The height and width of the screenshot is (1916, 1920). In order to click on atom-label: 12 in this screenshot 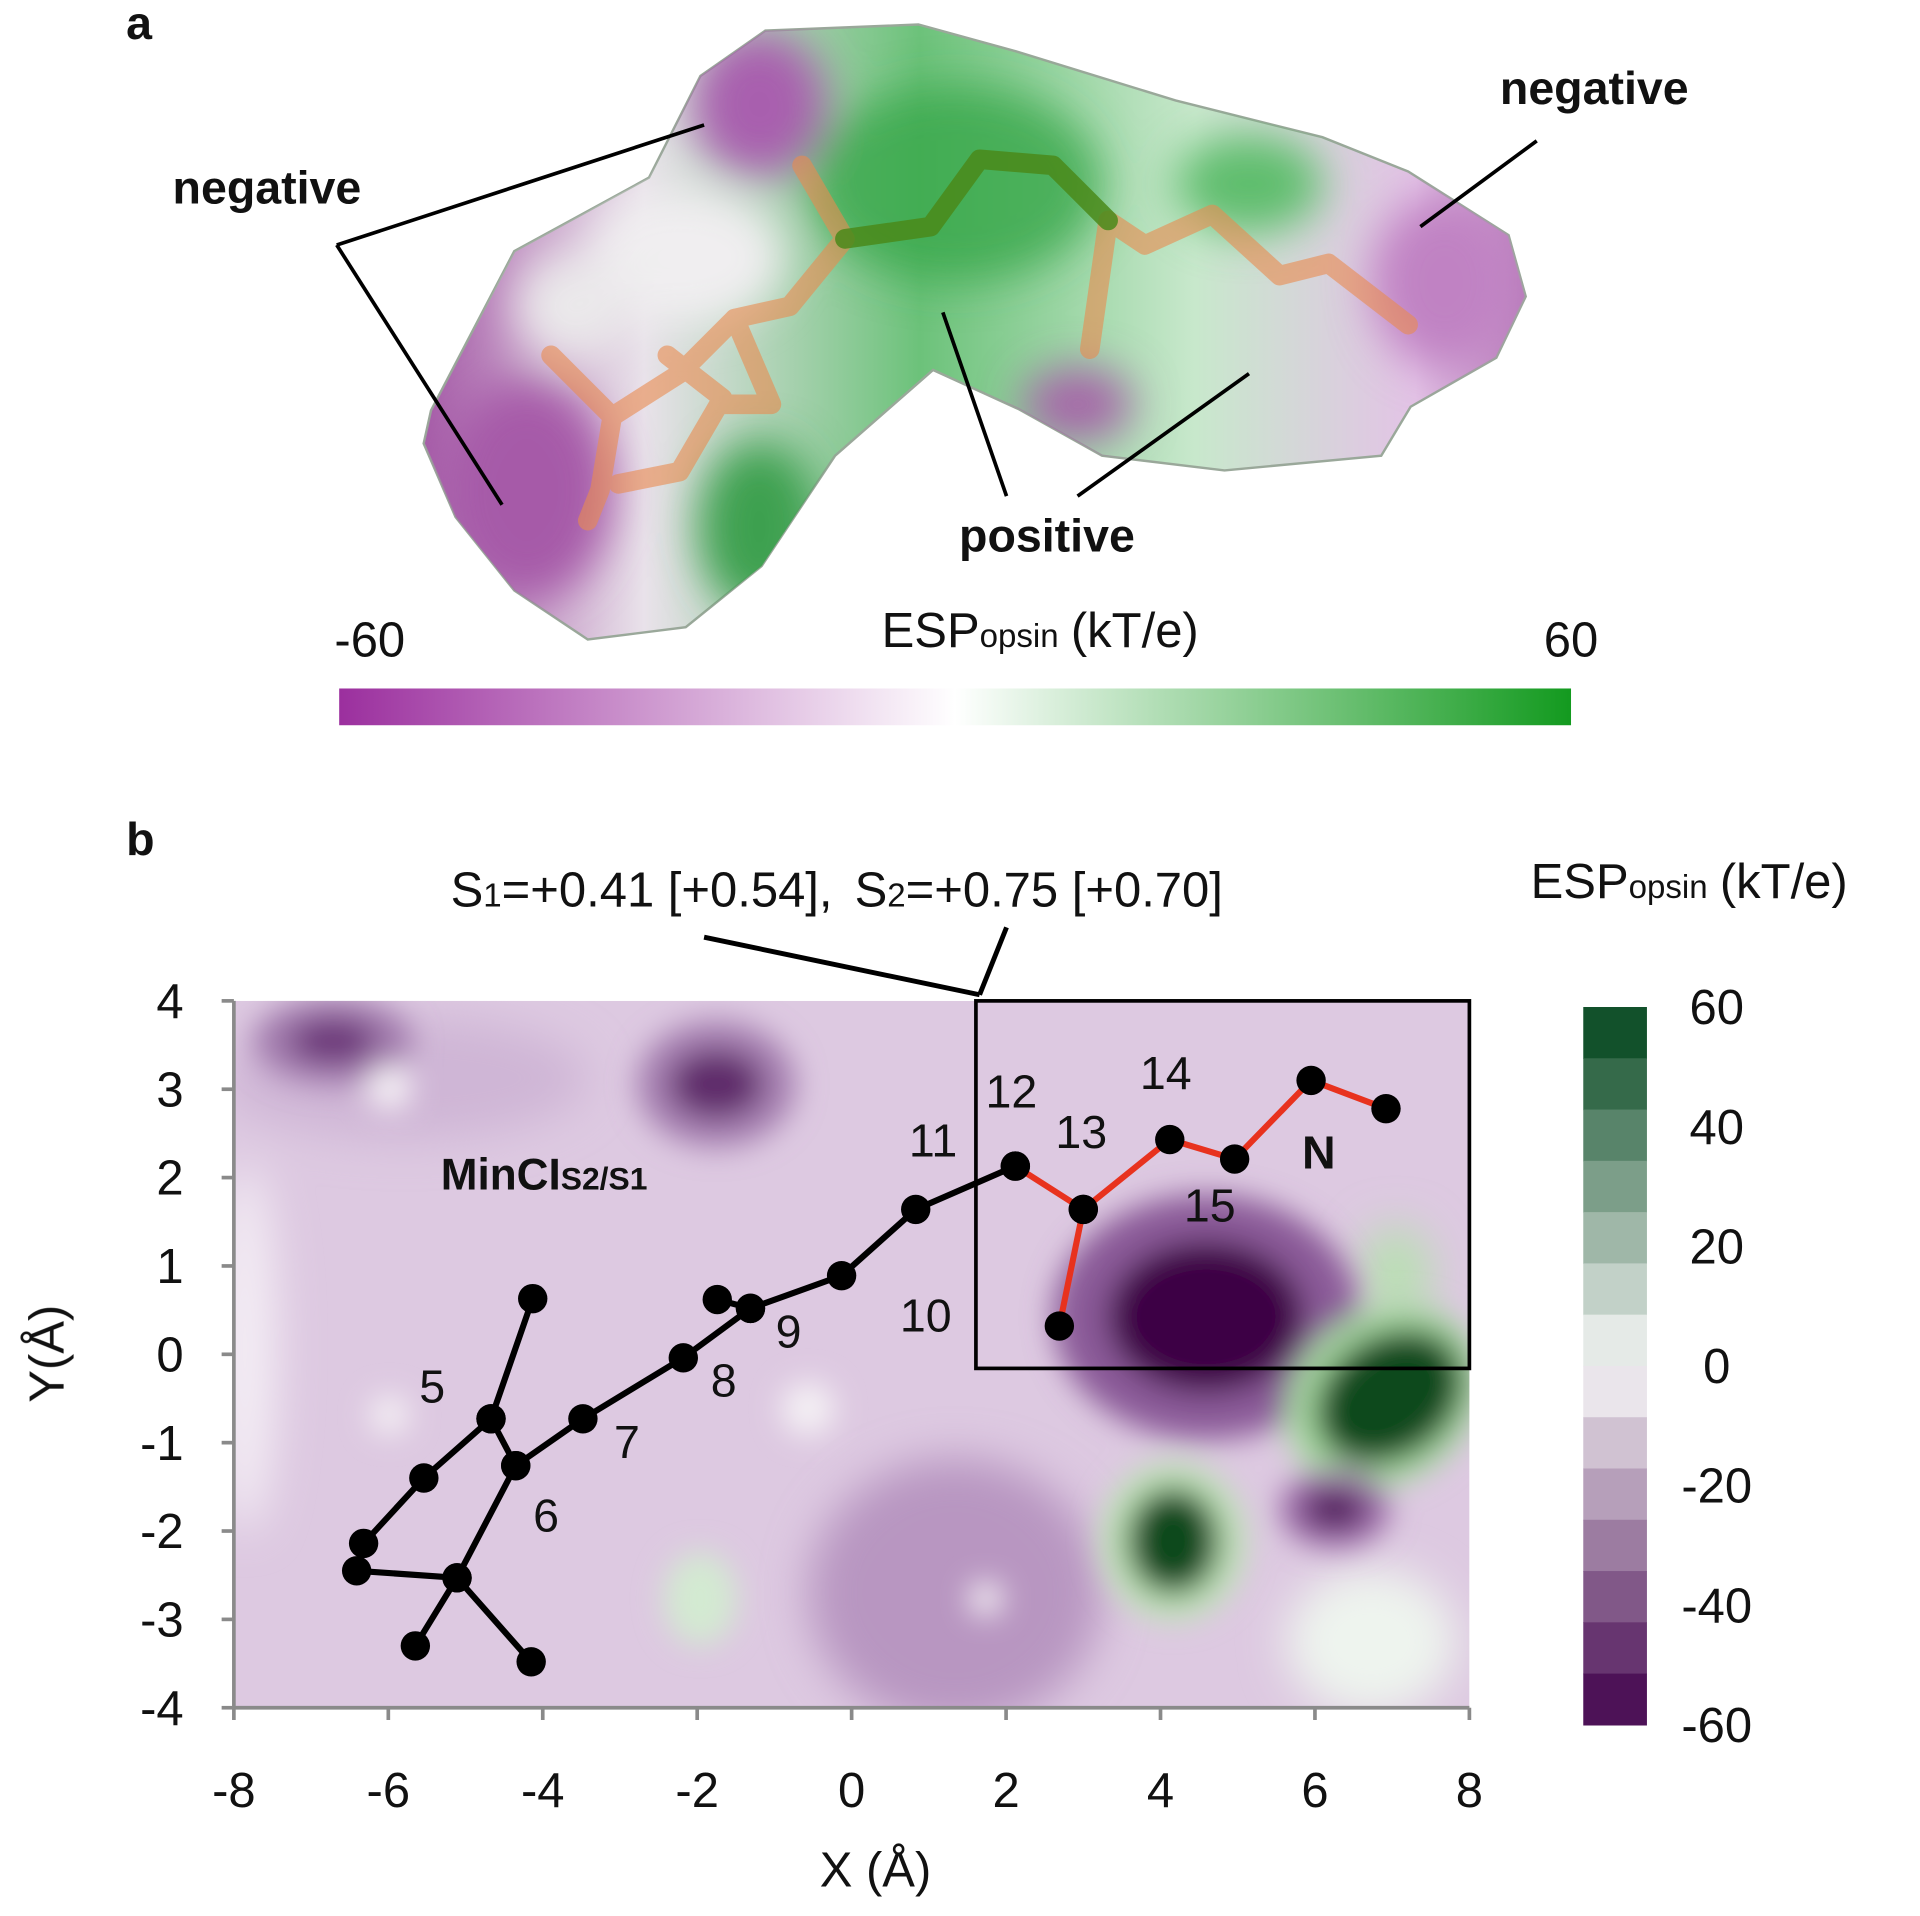, I will do `click(1012, 1091)`.